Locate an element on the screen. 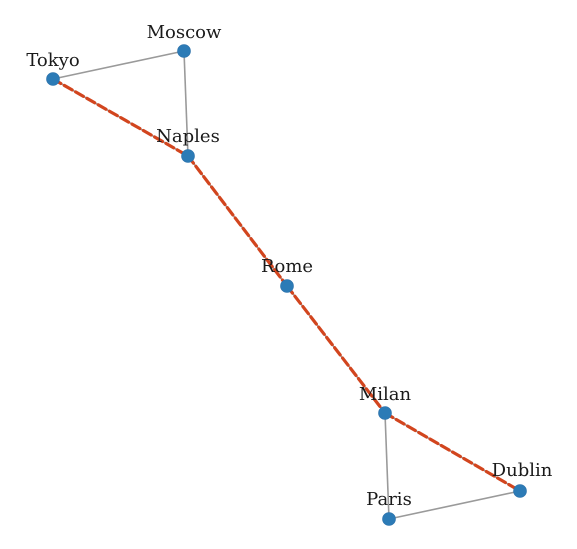 The width and height of the screenshot is (577, 549). node-label-milan: Milan is located at coordinates (385, 394).